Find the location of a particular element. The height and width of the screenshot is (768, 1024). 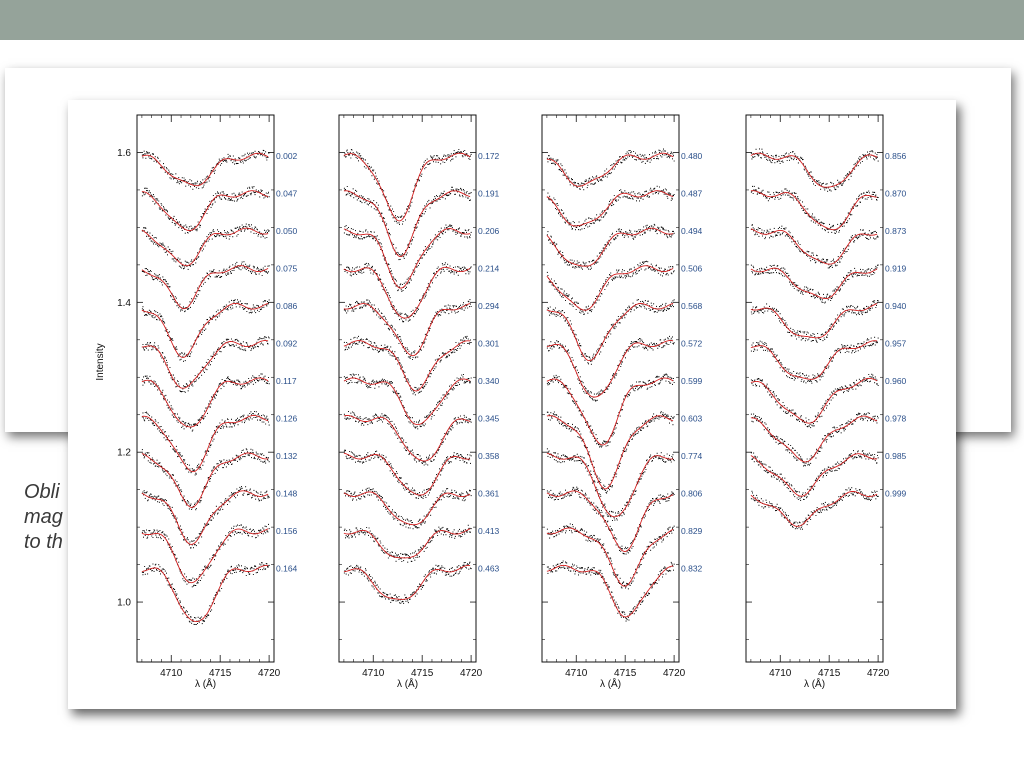

phase-label: 0.294 is located at coordinates (489, 306).